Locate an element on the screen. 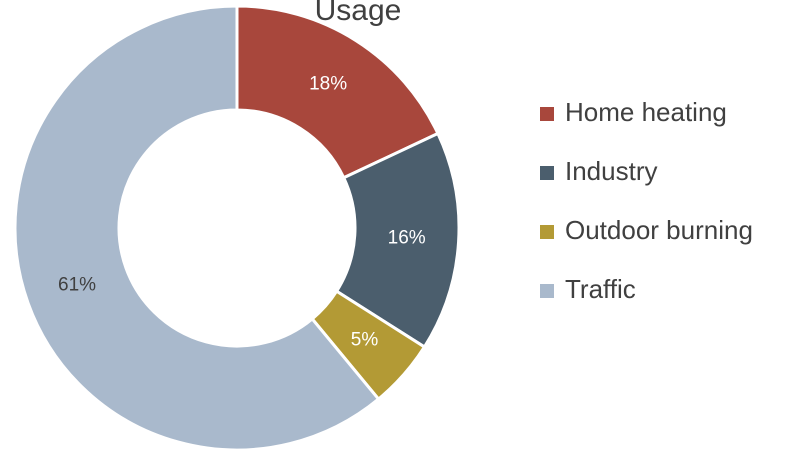  data-label: 16% is located at coordinates (407, 238).